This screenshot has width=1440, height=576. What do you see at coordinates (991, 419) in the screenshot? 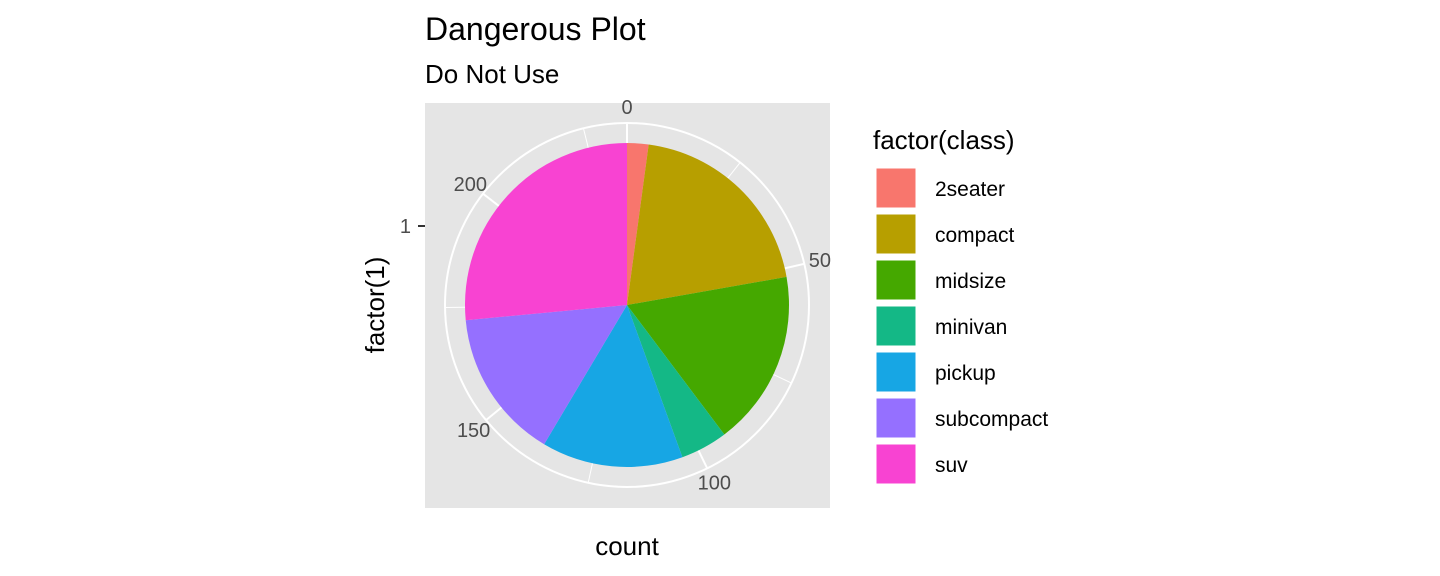
I see `legend-label-subcompact: subcompact` at bounding box center [991, 419].